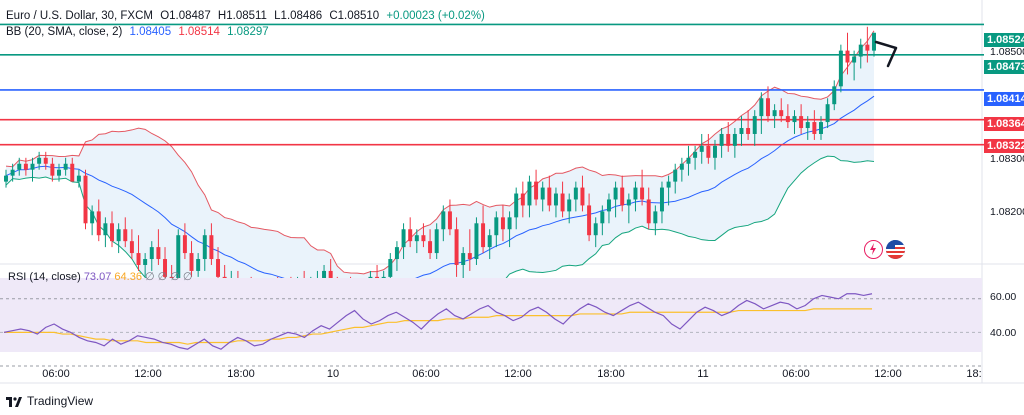 This screenshot has height=415, width=1024. What do you see at coordinates (435, 16) in the screenshot?
I see `change-value: +0.00023 (+0.02%)` at bounding box center [435, 16].